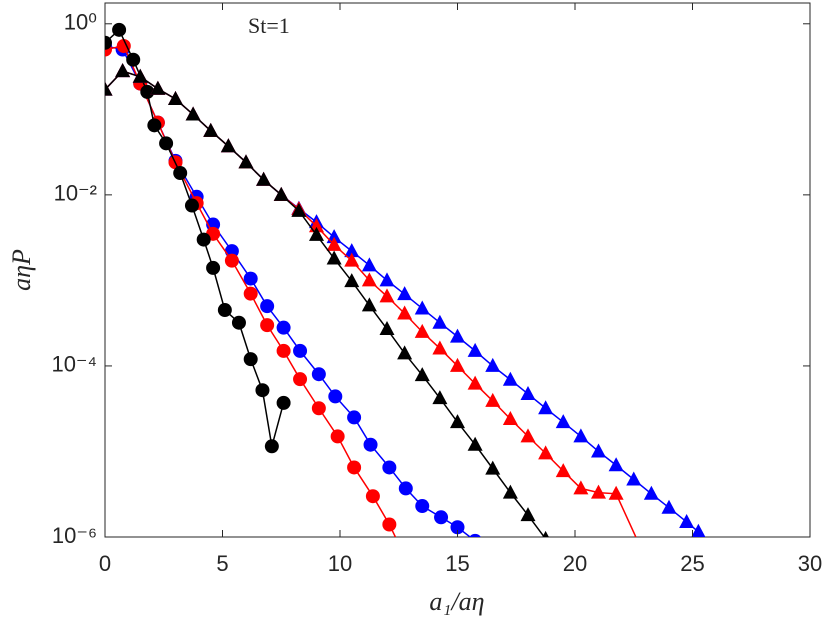 This screenshot has height=626, width=830. Describe the element at coordinates (810, 563) in the screenshot. I see `x-tick-label: 30` at that location.